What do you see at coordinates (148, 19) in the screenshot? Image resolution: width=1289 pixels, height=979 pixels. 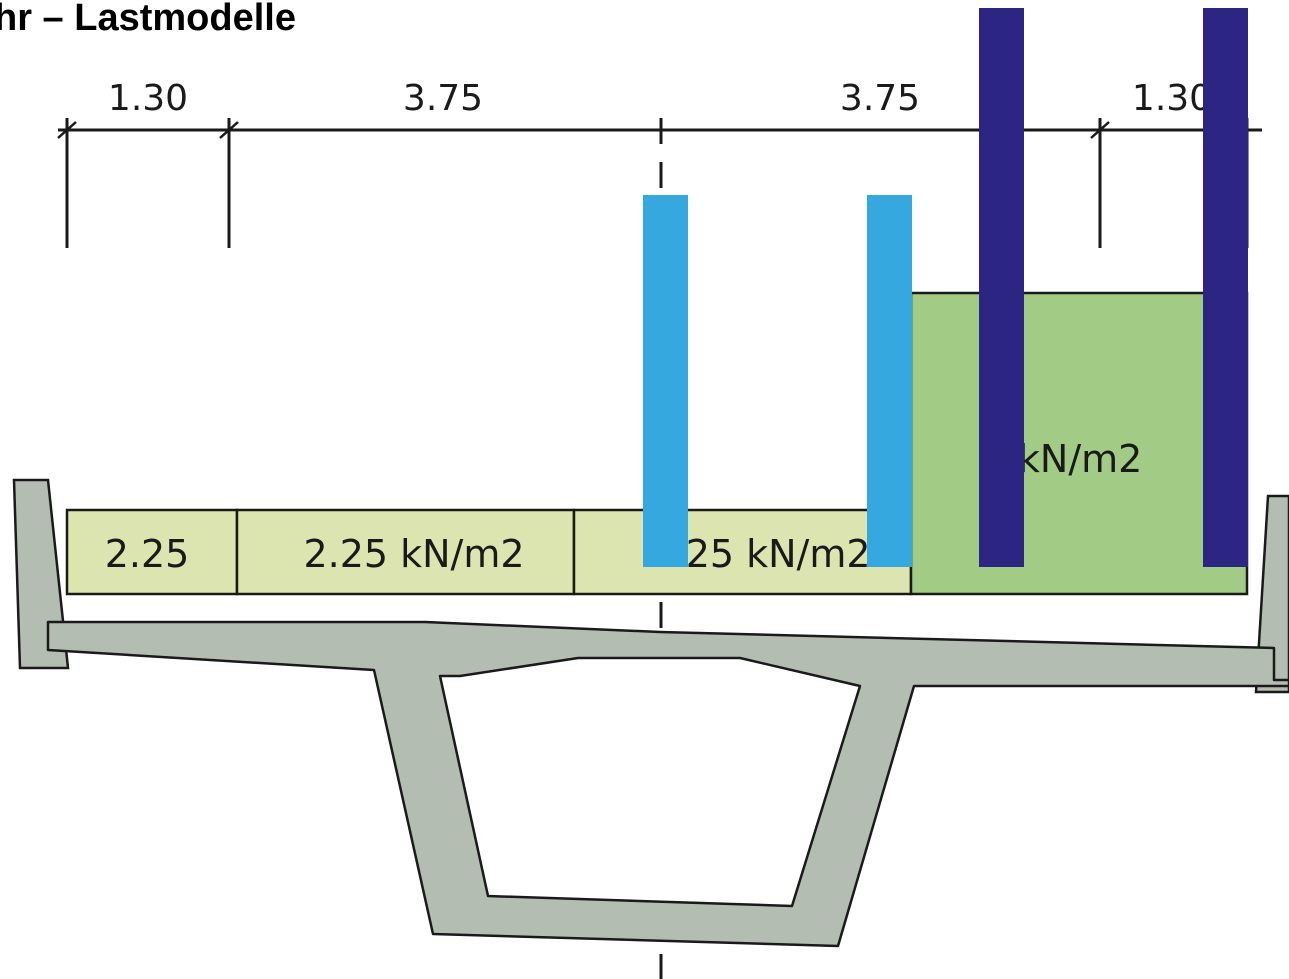 I see `diagram-title: hr – Lastmodelle` at bounding box center [148, 19].